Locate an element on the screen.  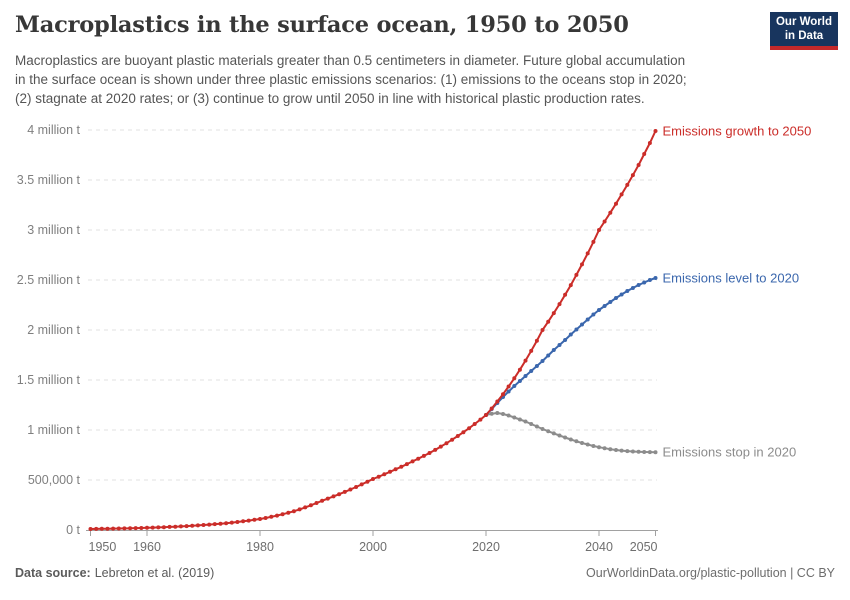
owid-logo: Our World in Data is located at coordinates (804, 31).